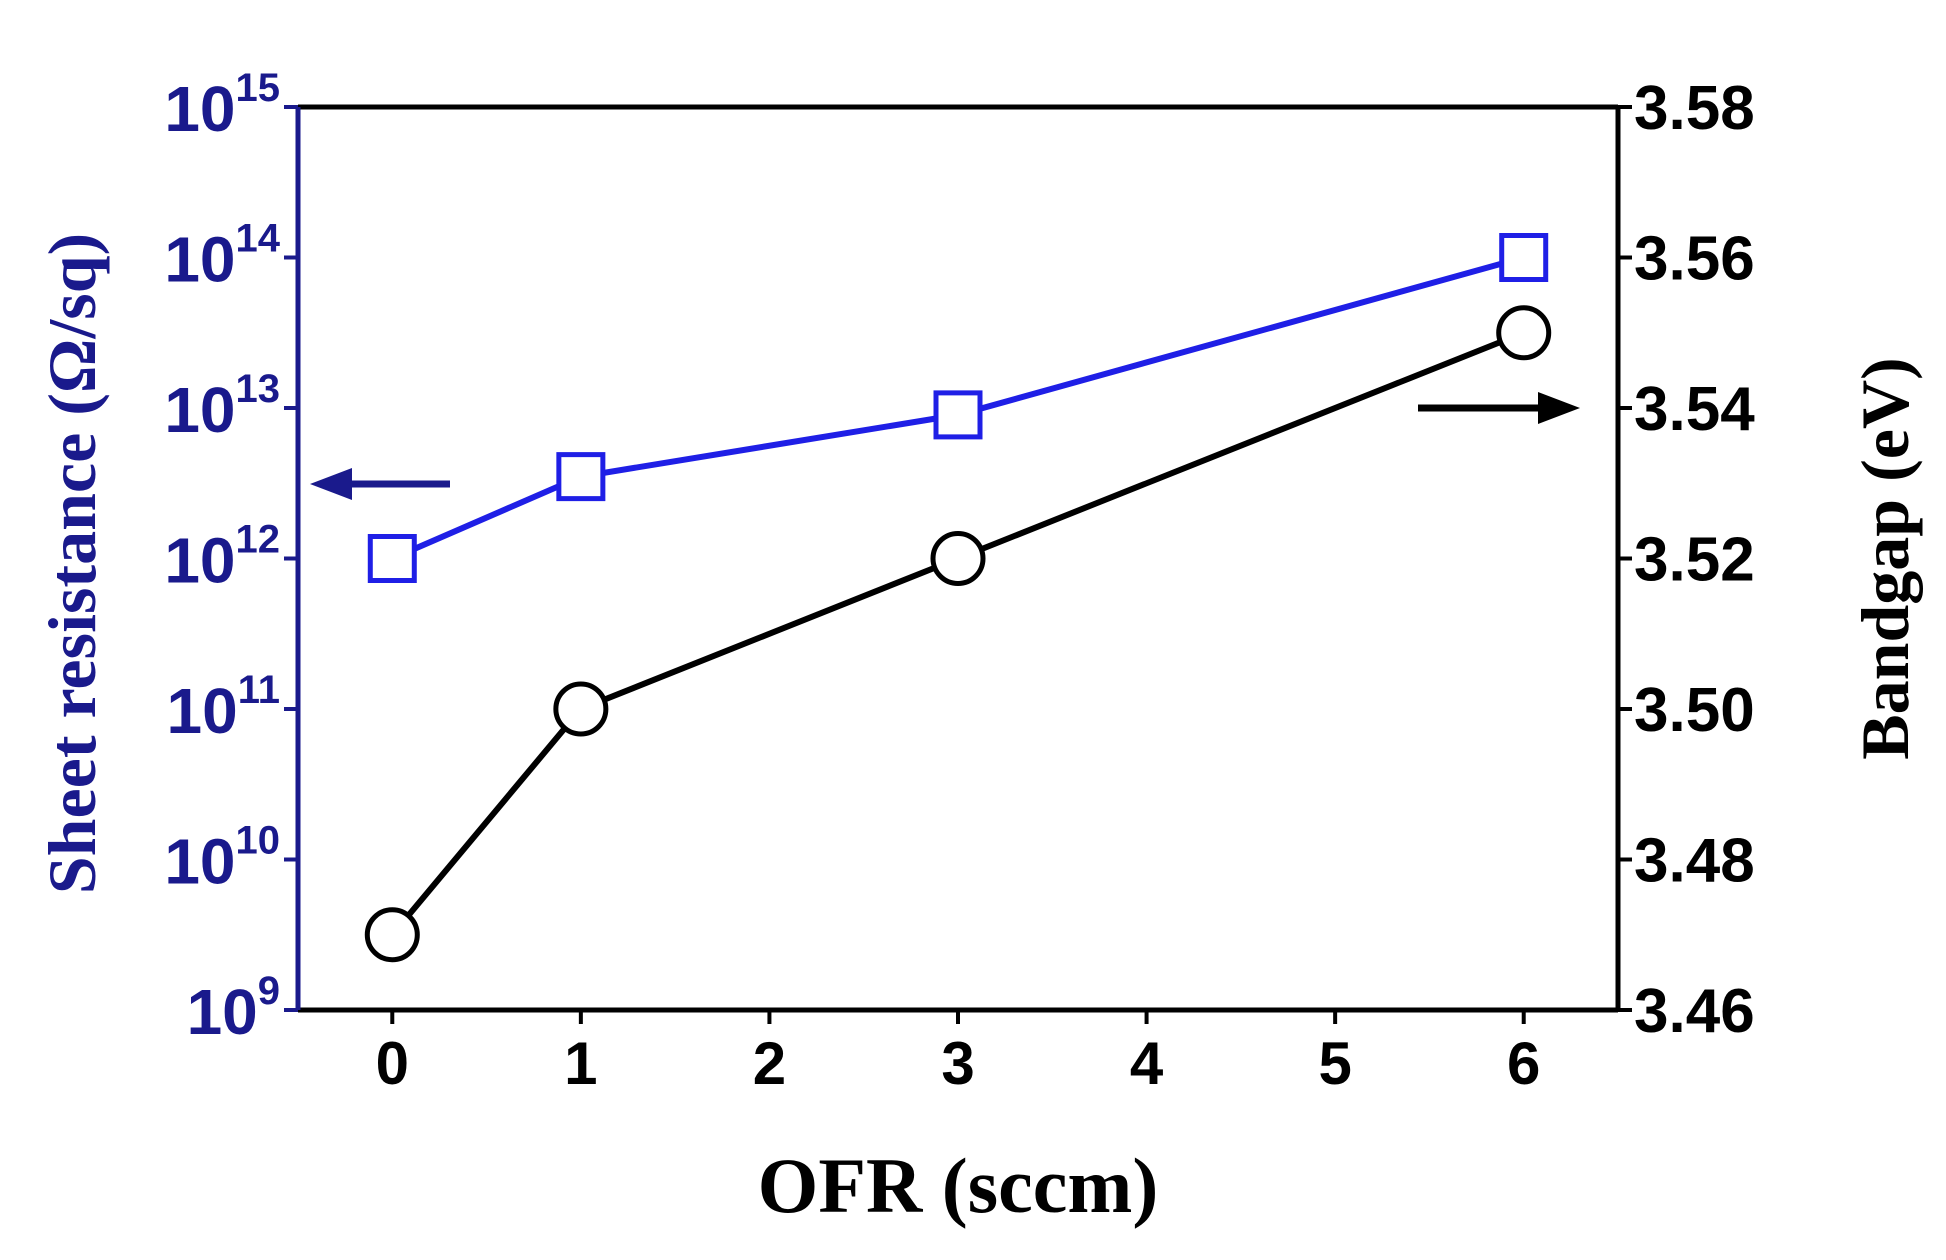 The width and height of the screenshot is (1946, 1260). I want to click on x-tick-label: 5, so click(1334, 1063).